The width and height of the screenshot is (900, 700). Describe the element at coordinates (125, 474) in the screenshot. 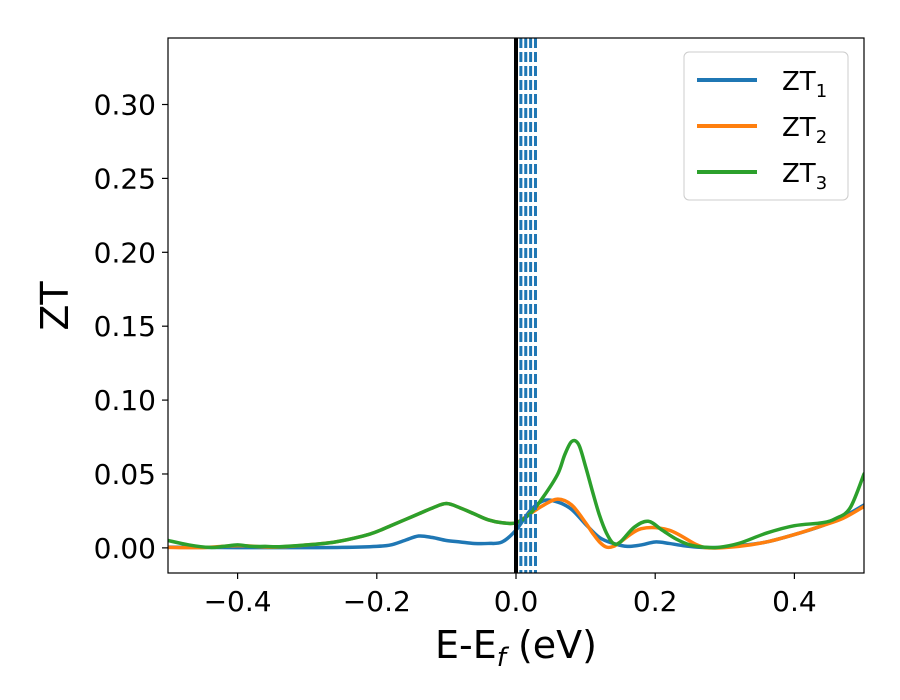

I see `y-tick-label: 0.05` at that location.